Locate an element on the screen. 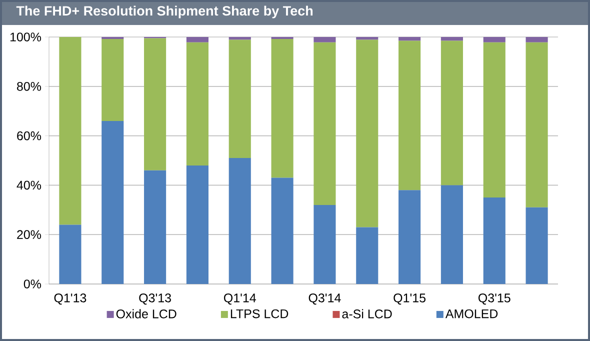  y-tick-label: 60% is located at coordinates (29, 135).